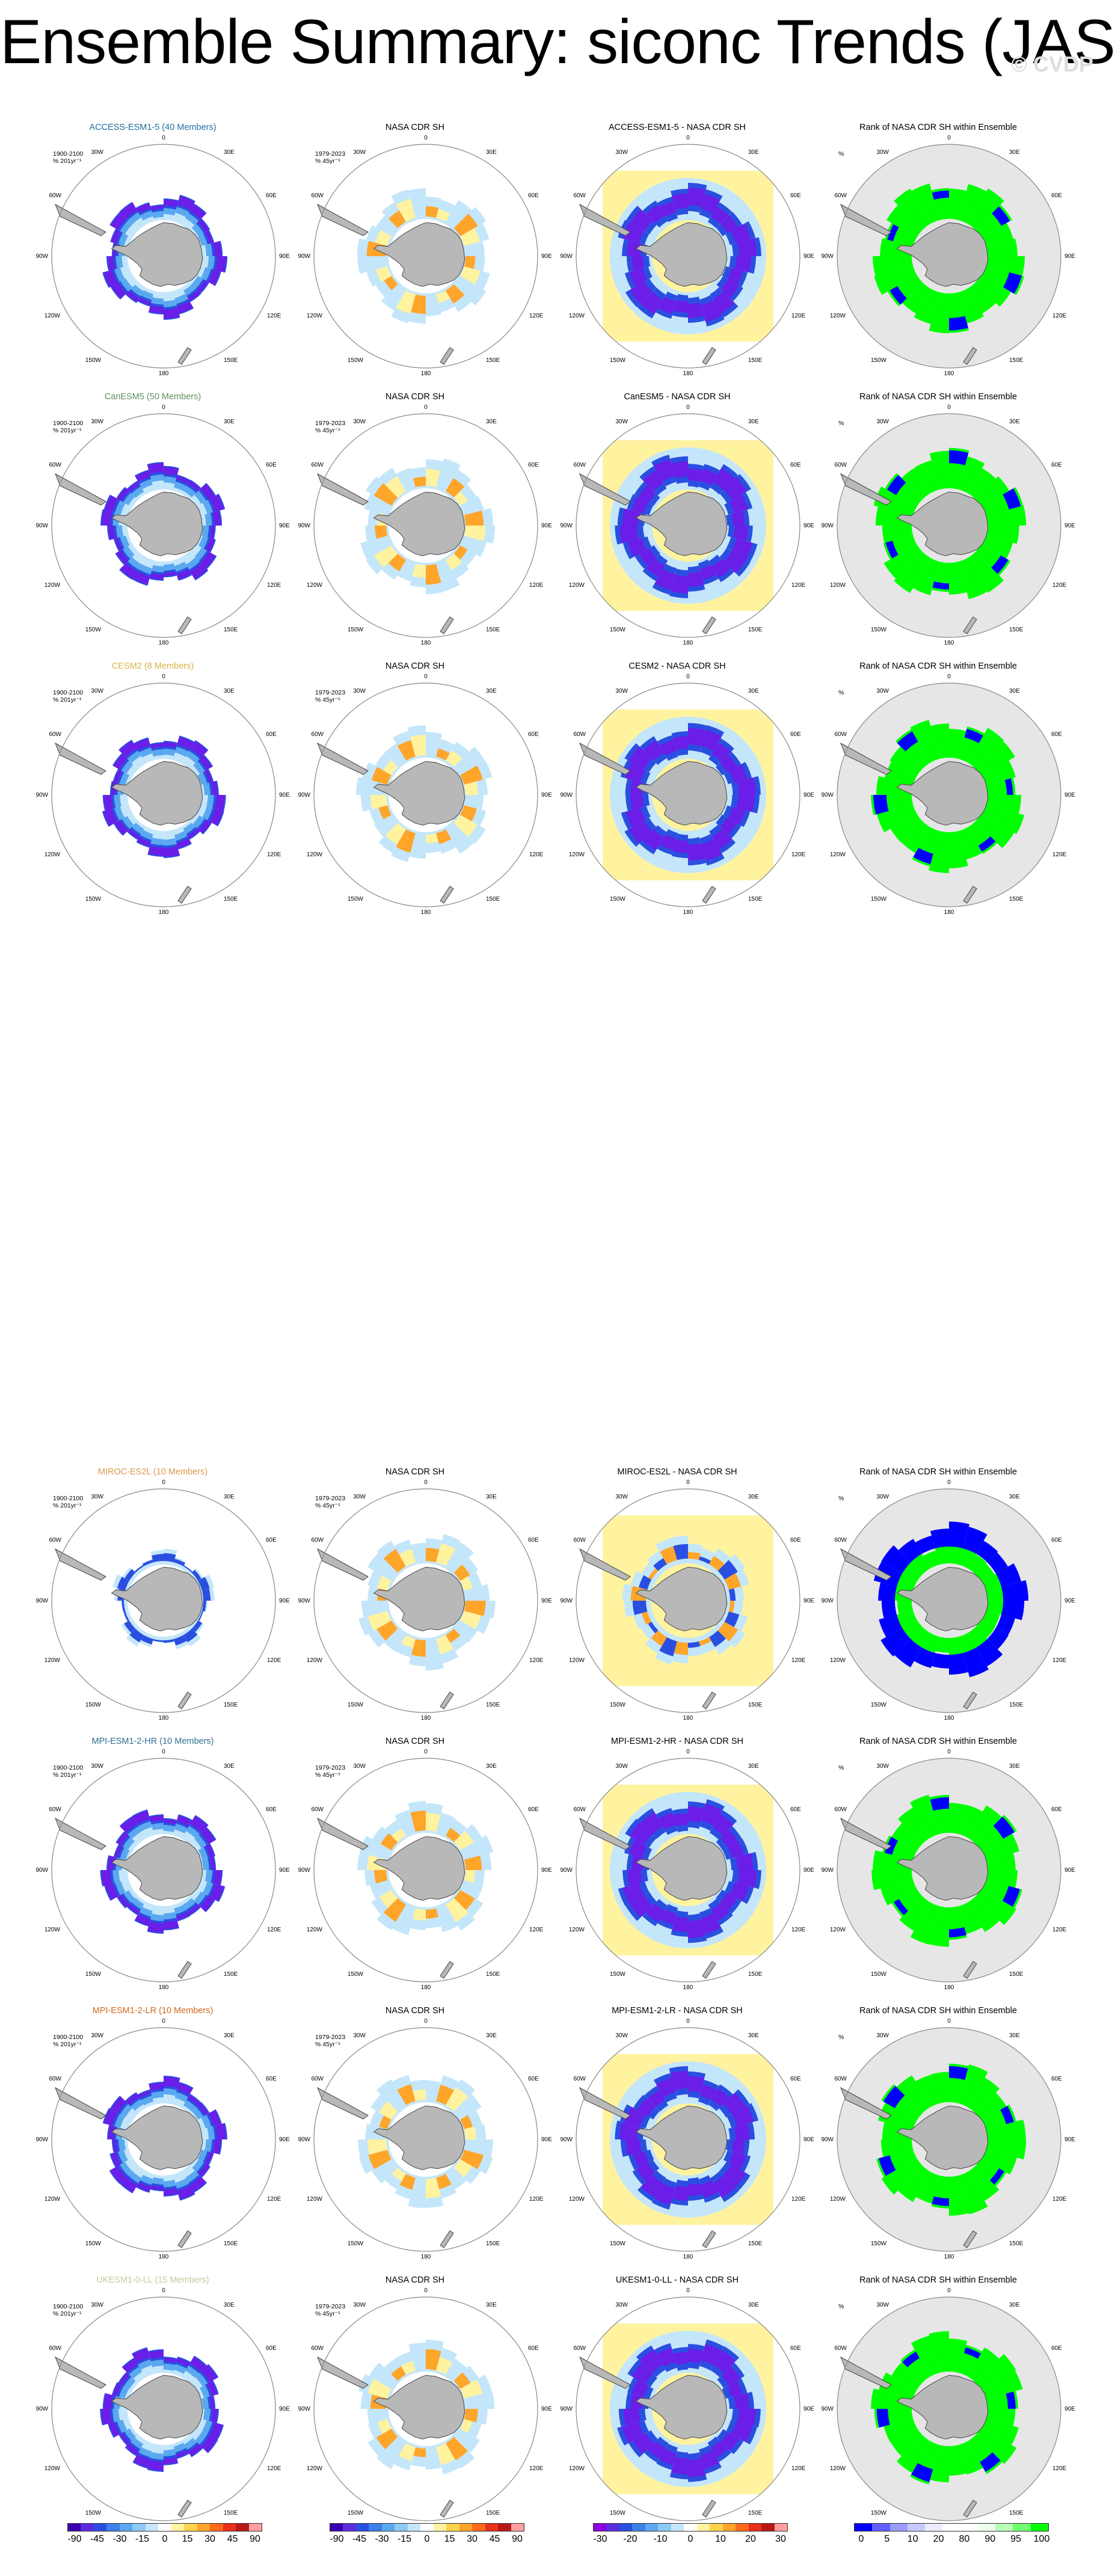 The width and height of the screenshot is (1115, 2576). What do you see at coordinates (330, 2037) in the screenshot?
I see `period-label: 1979-2023` at bounding box center [330, 2037].